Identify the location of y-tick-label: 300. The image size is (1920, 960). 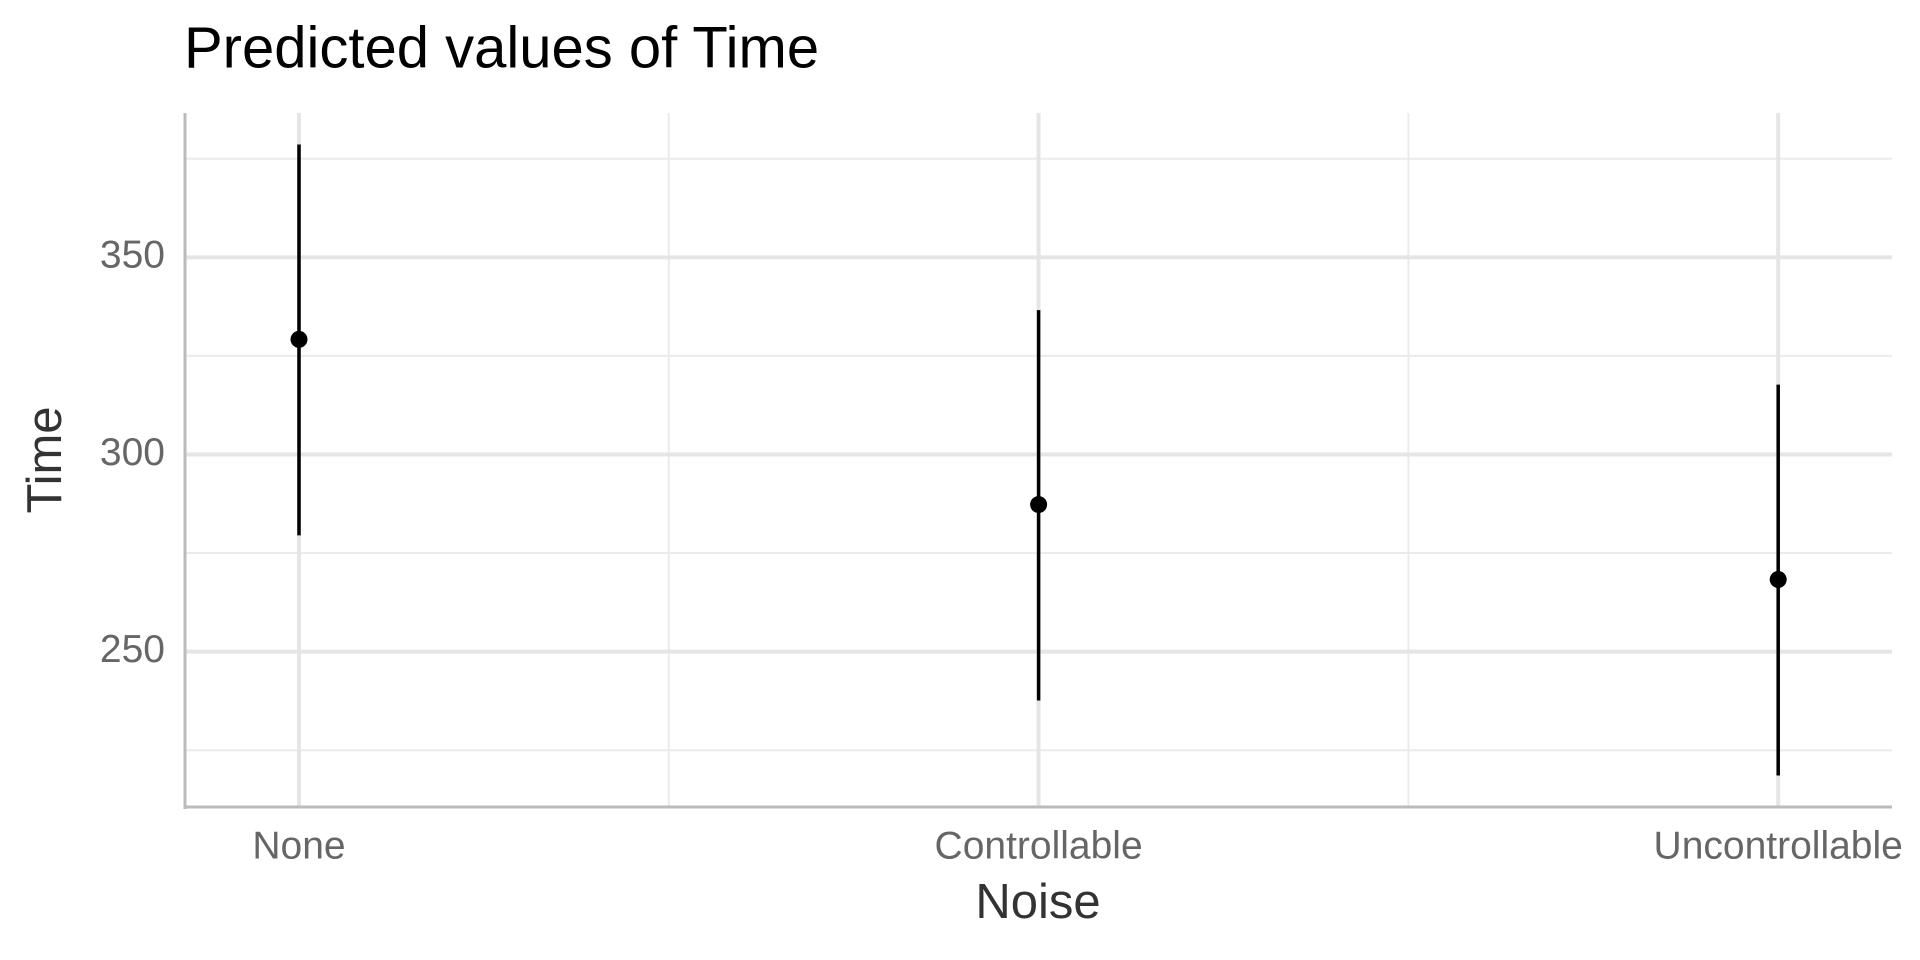
(132, 452).